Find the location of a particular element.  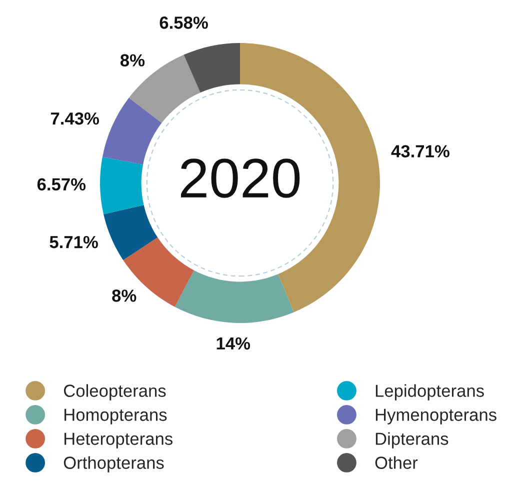

legend-label: Hymenopterans is located at coordinates (436, 416).